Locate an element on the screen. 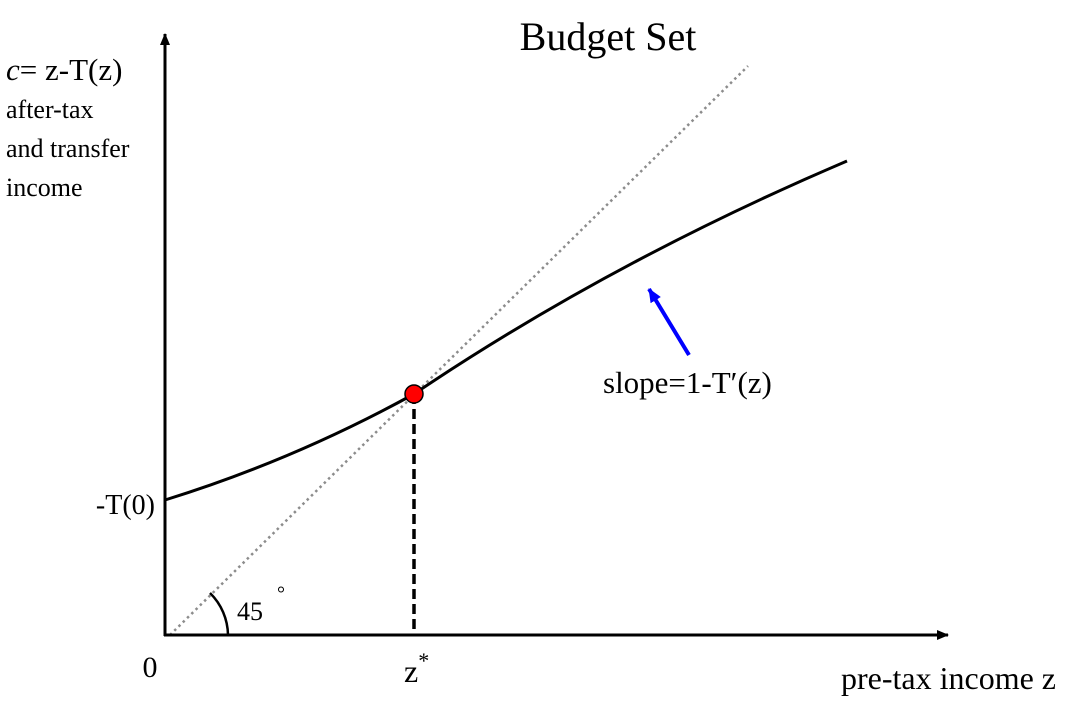 This screenshot has height=702, width=1070. slope-label: slope=1-T′(z) is located at coordinates (687, 382).